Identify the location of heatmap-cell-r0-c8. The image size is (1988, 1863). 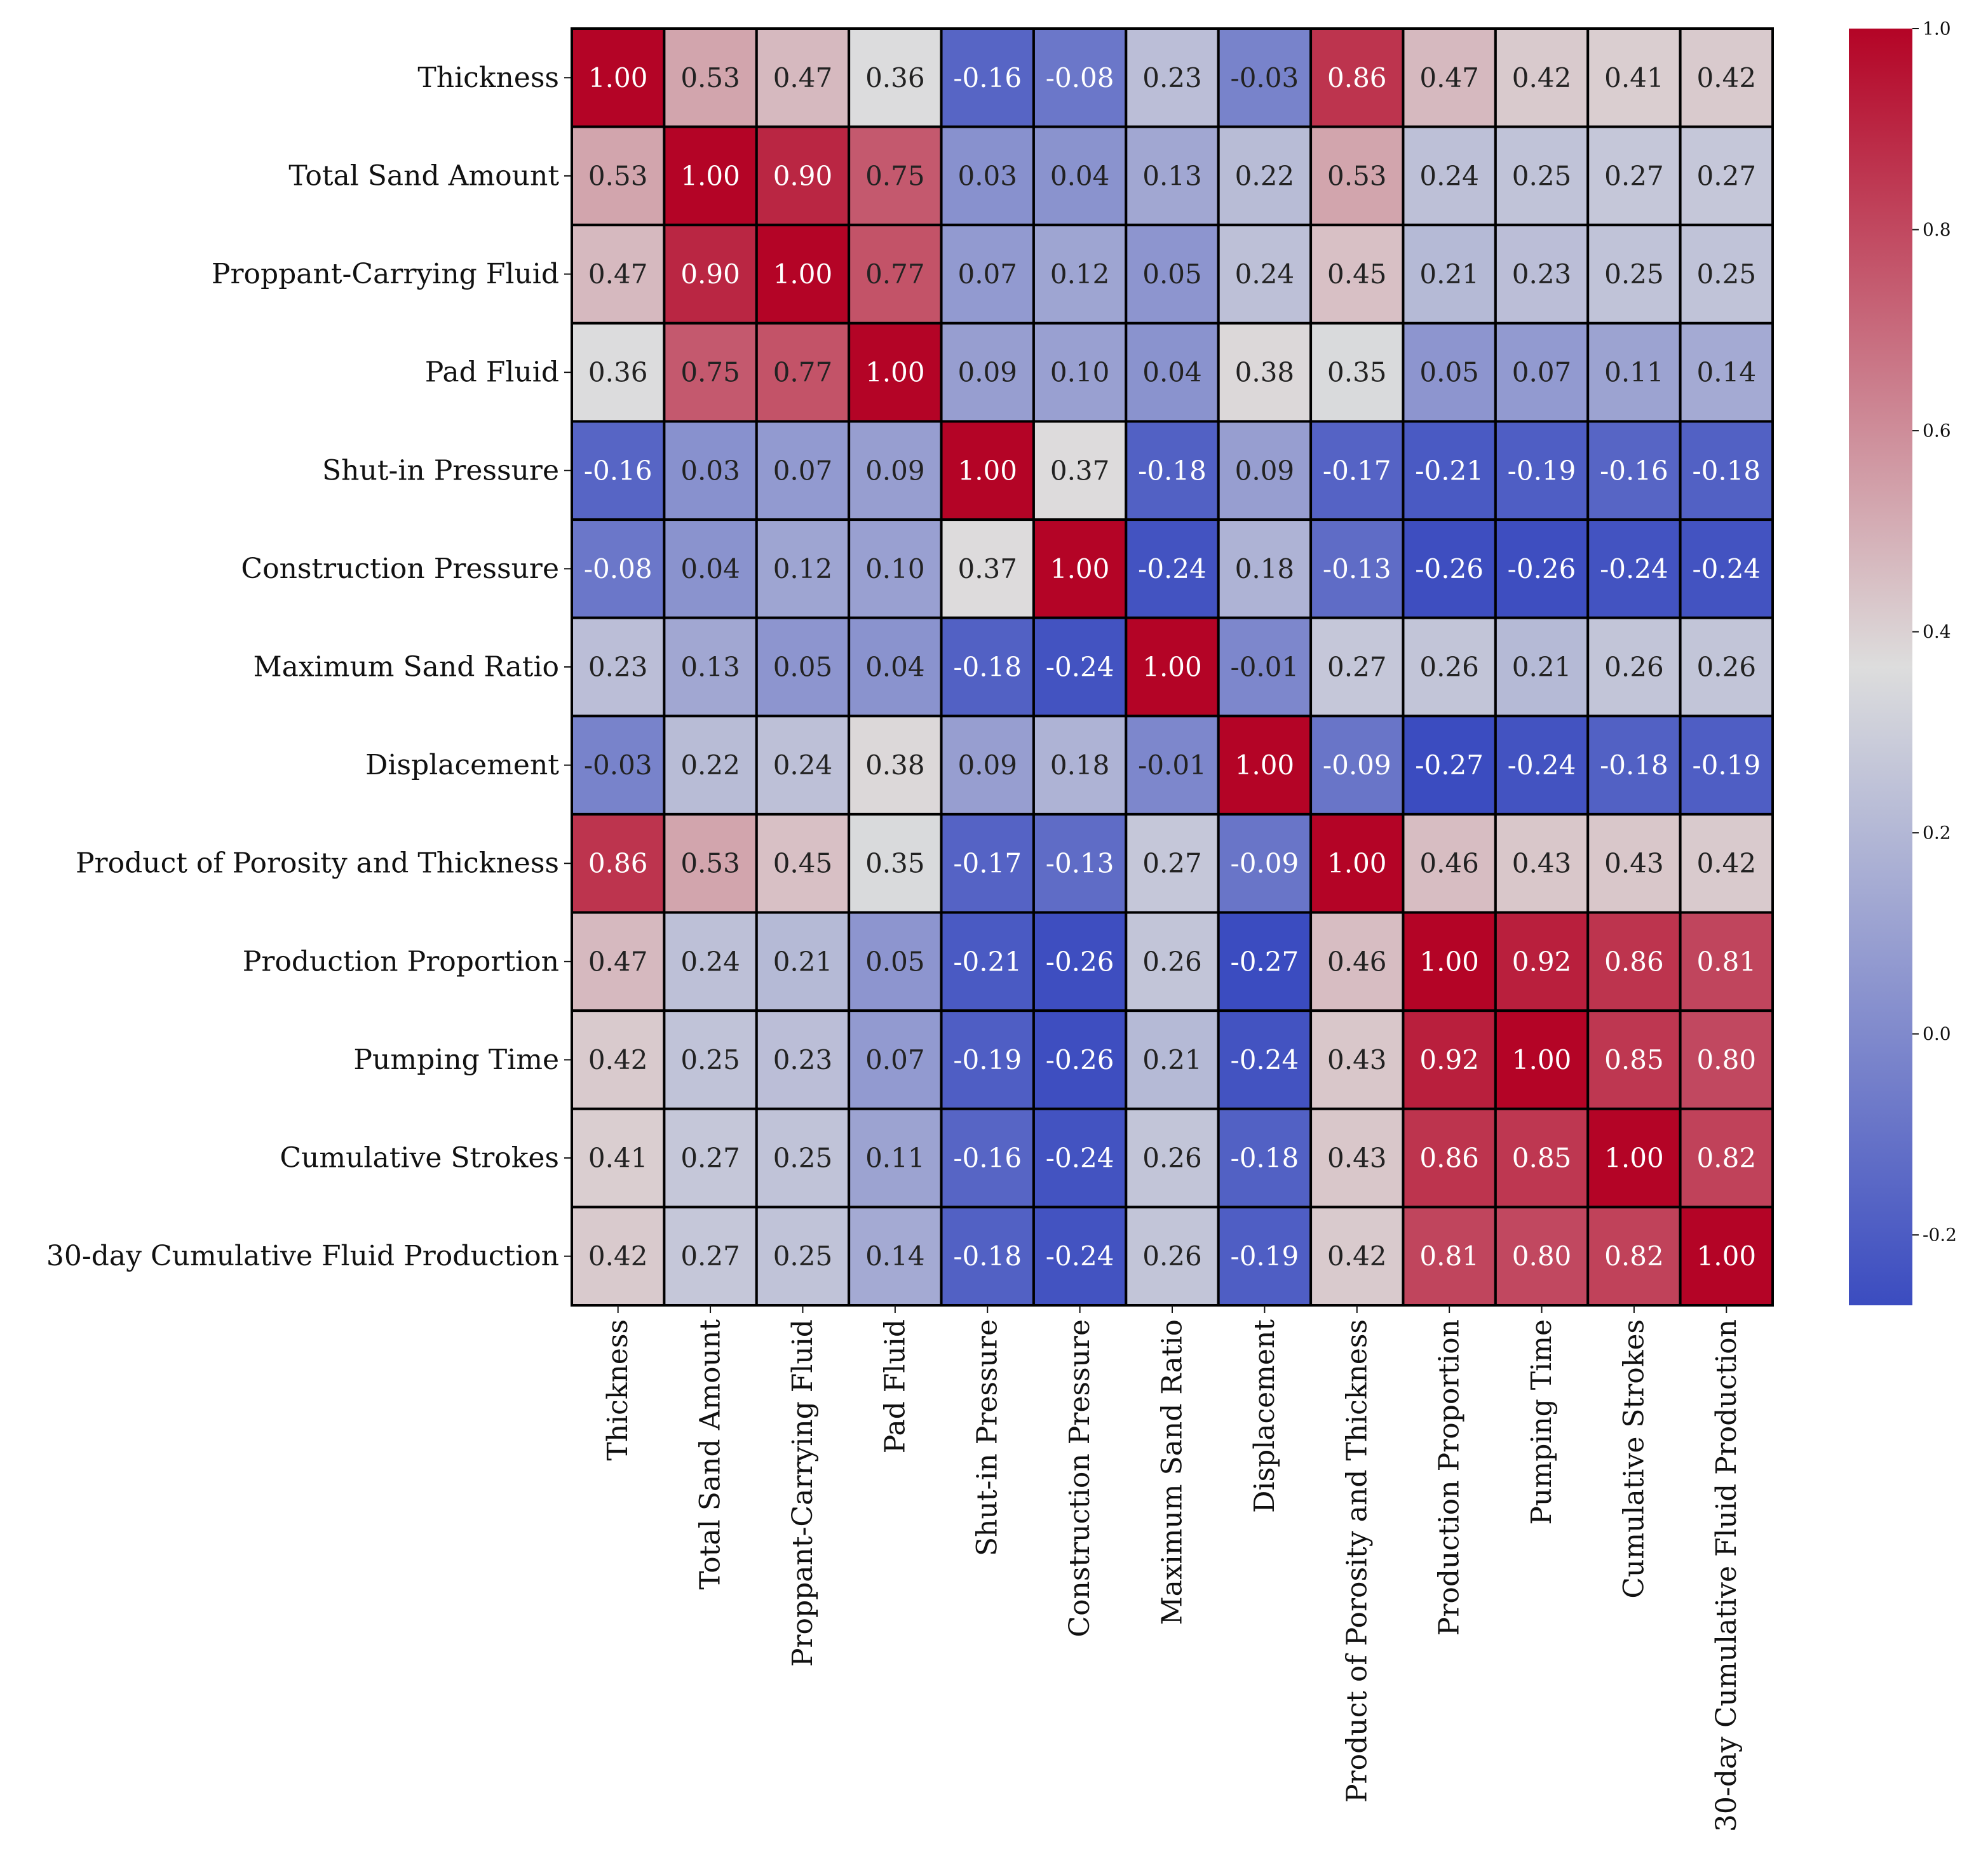
(1357, 77).